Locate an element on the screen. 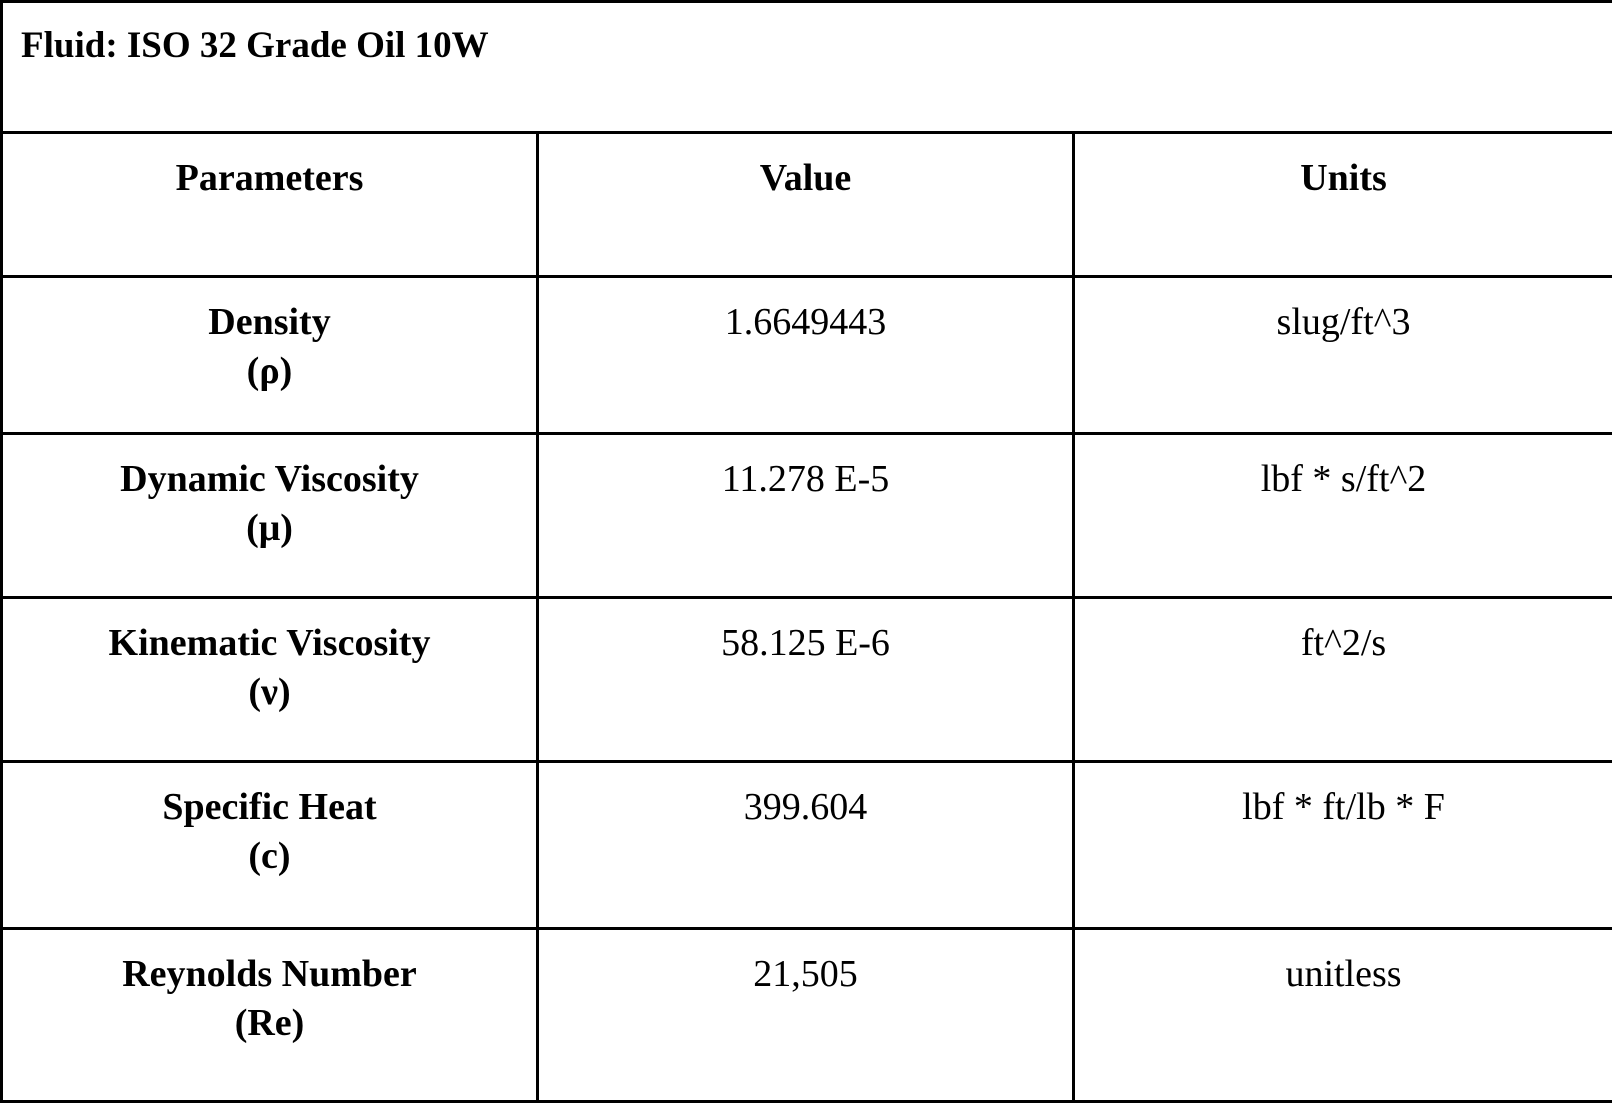 The height and width of the screenshot is (1103, 1612). parameter-name: Kinematic Viscosity is located at coordinates (269, 643).